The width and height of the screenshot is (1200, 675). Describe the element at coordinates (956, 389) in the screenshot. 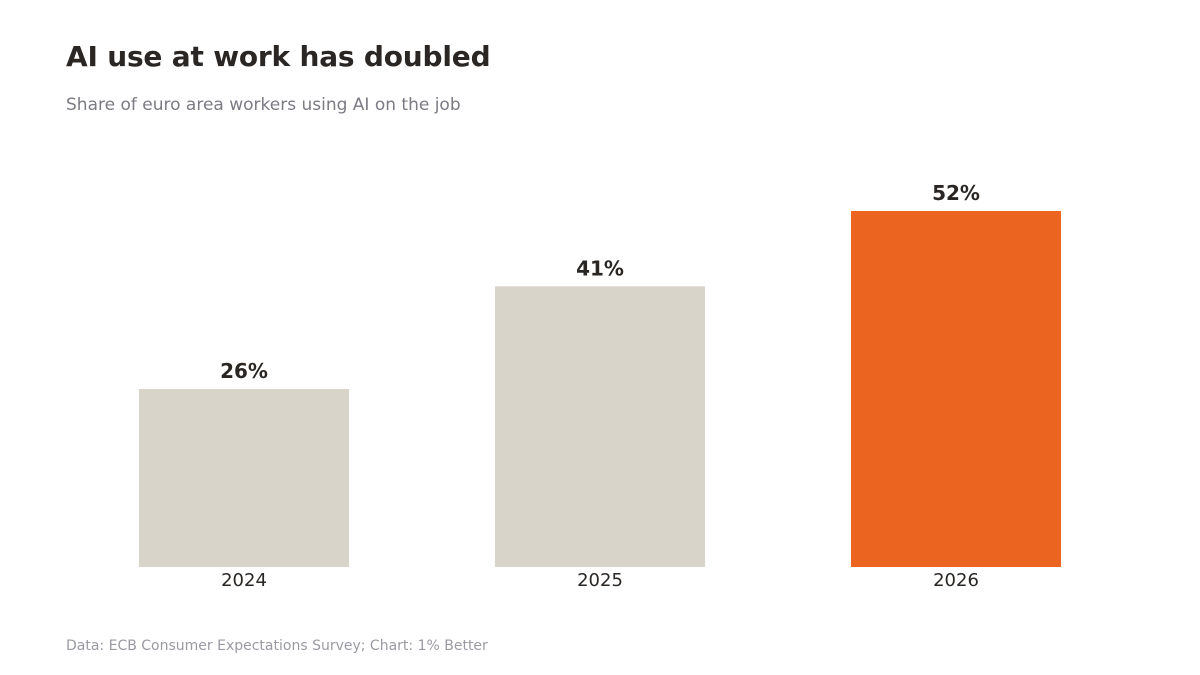

I see `bar-2026` at that location.